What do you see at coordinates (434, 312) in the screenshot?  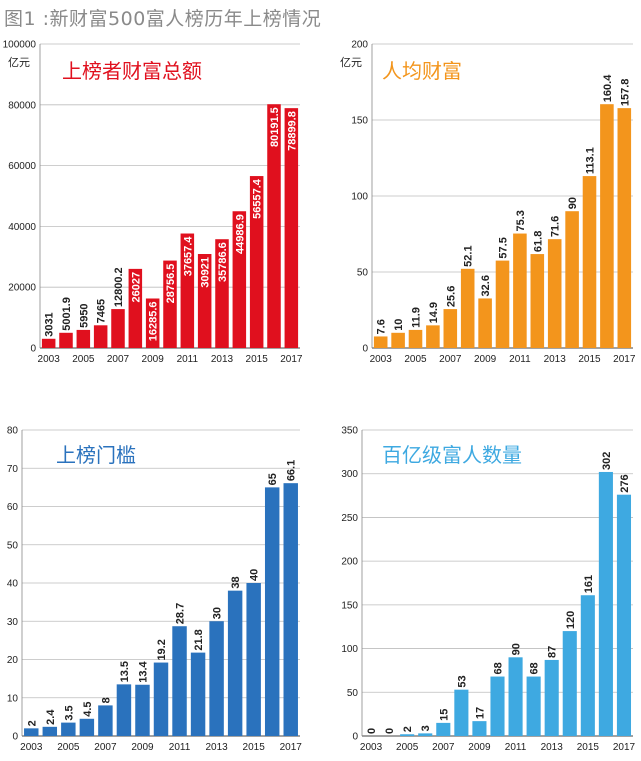 I see `bar-value-label: 14.9` at bounding box center [434, 312].